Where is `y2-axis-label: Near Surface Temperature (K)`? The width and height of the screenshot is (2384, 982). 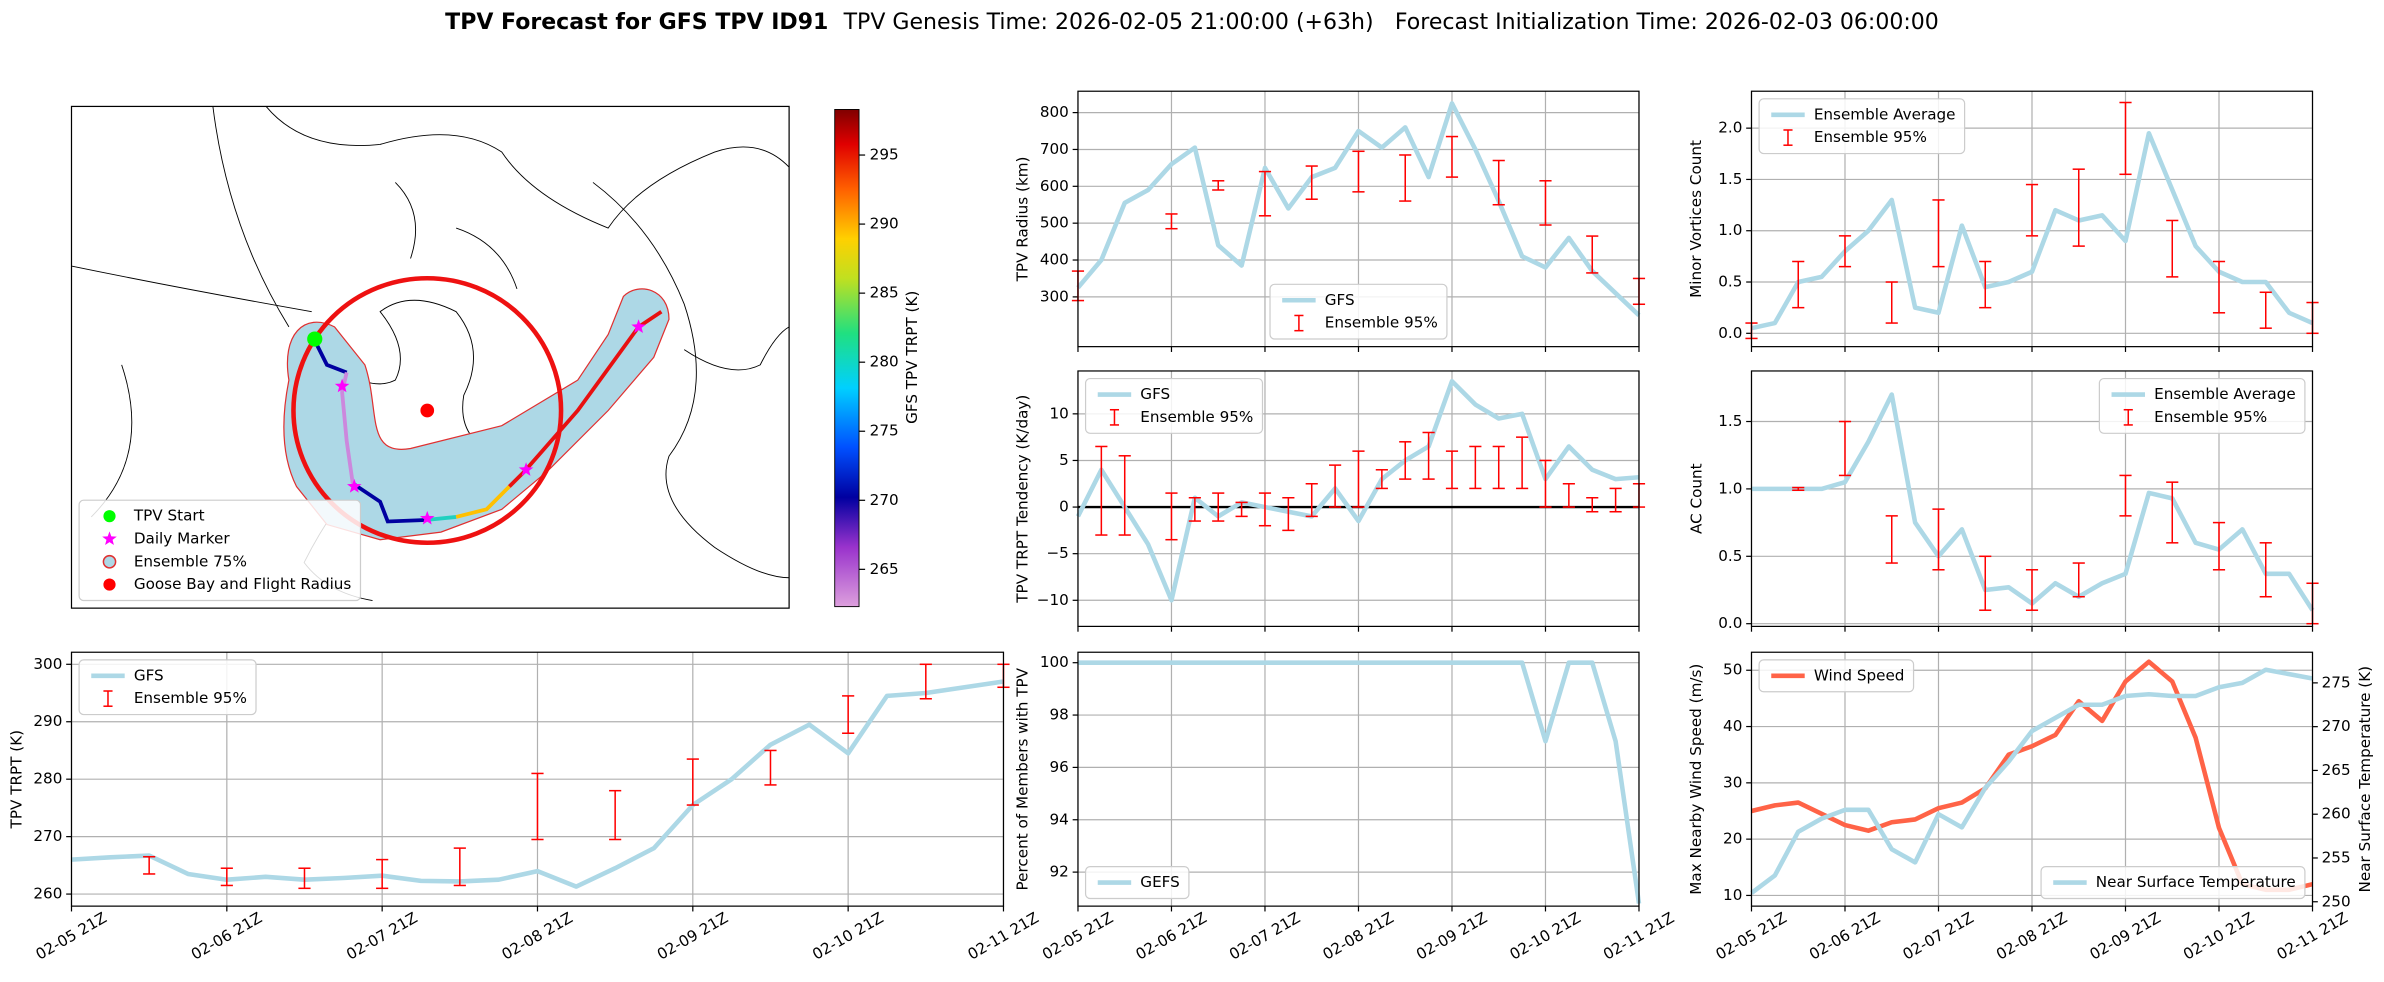 y2-axis-label: Near Surface Temperature (K) is located at coordinates (2365, 779).